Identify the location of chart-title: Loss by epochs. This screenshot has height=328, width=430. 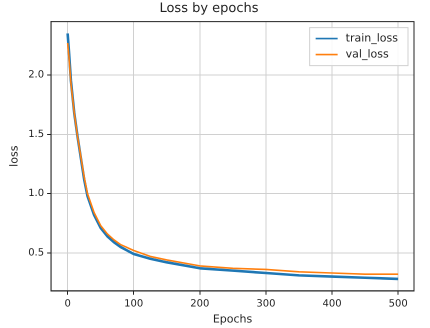
(209, 8).